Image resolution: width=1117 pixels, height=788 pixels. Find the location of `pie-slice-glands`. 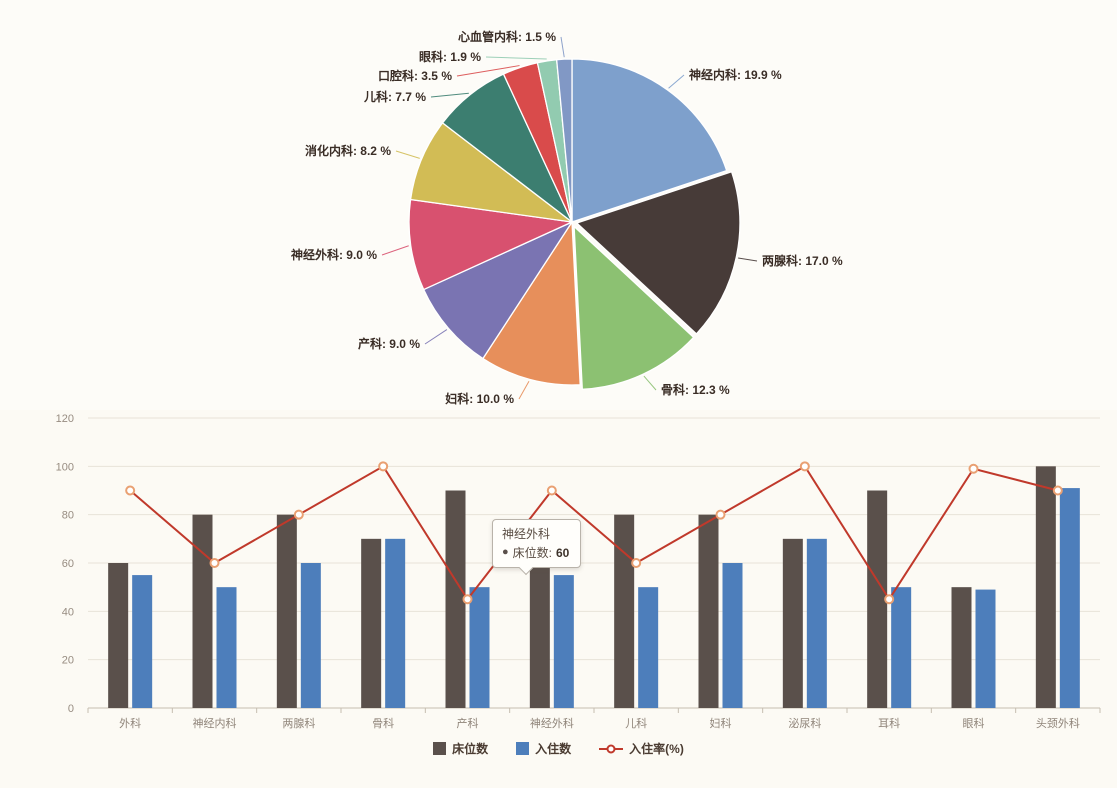

pie-slice-glands is located at coordinates (658, 252).